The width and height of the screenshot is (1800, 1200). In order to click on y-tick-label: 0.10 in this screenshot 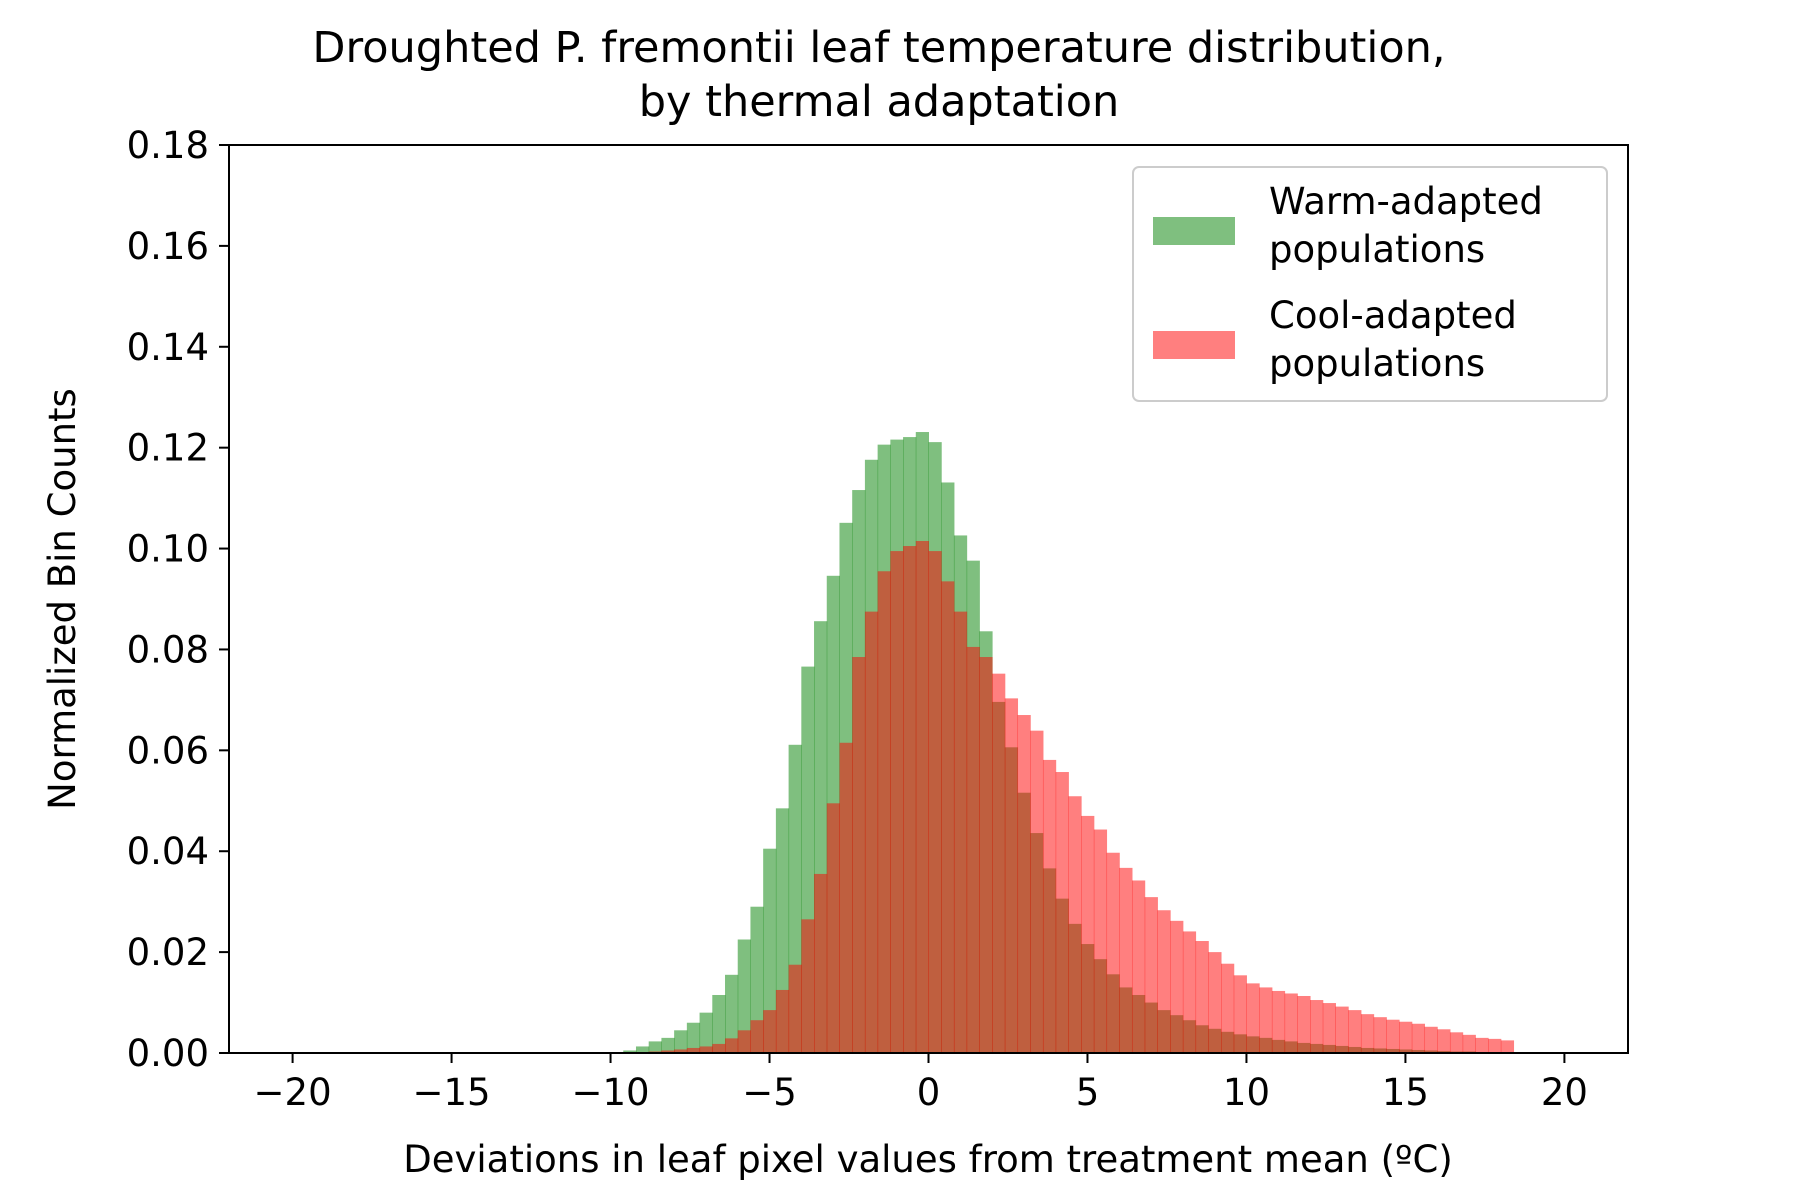, I will do `click(168, 549)`.